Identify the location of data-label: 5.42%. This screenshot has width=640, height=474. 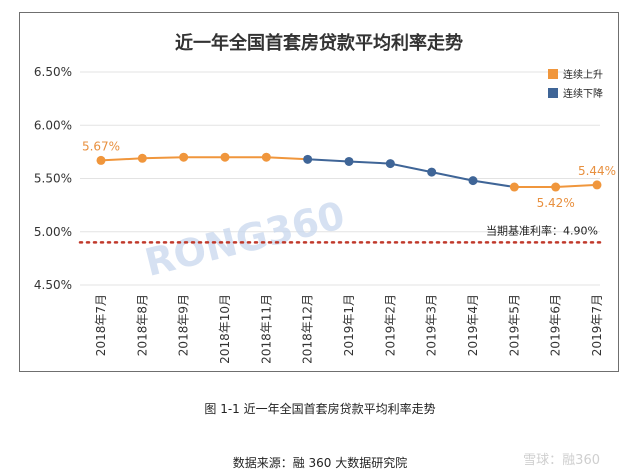
(556, 203).